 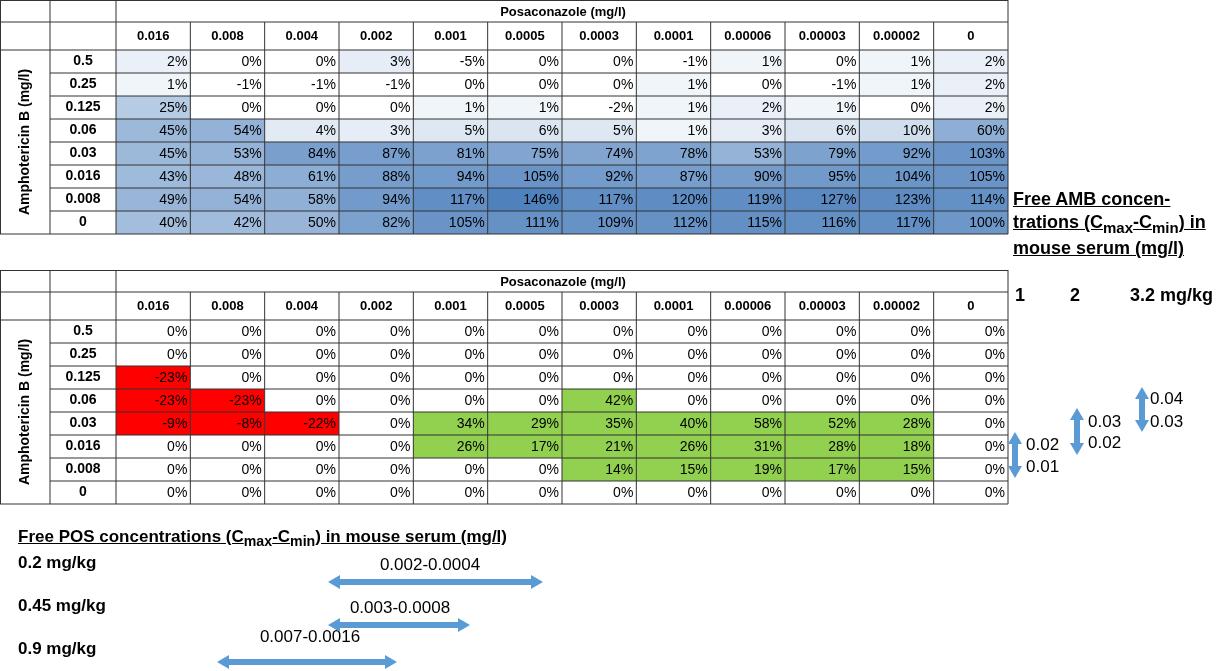 What do you see at coordinates (83, 468) in the screenshot?
I see `y-tick-label: 0.008` at bounding box center [83, 468].